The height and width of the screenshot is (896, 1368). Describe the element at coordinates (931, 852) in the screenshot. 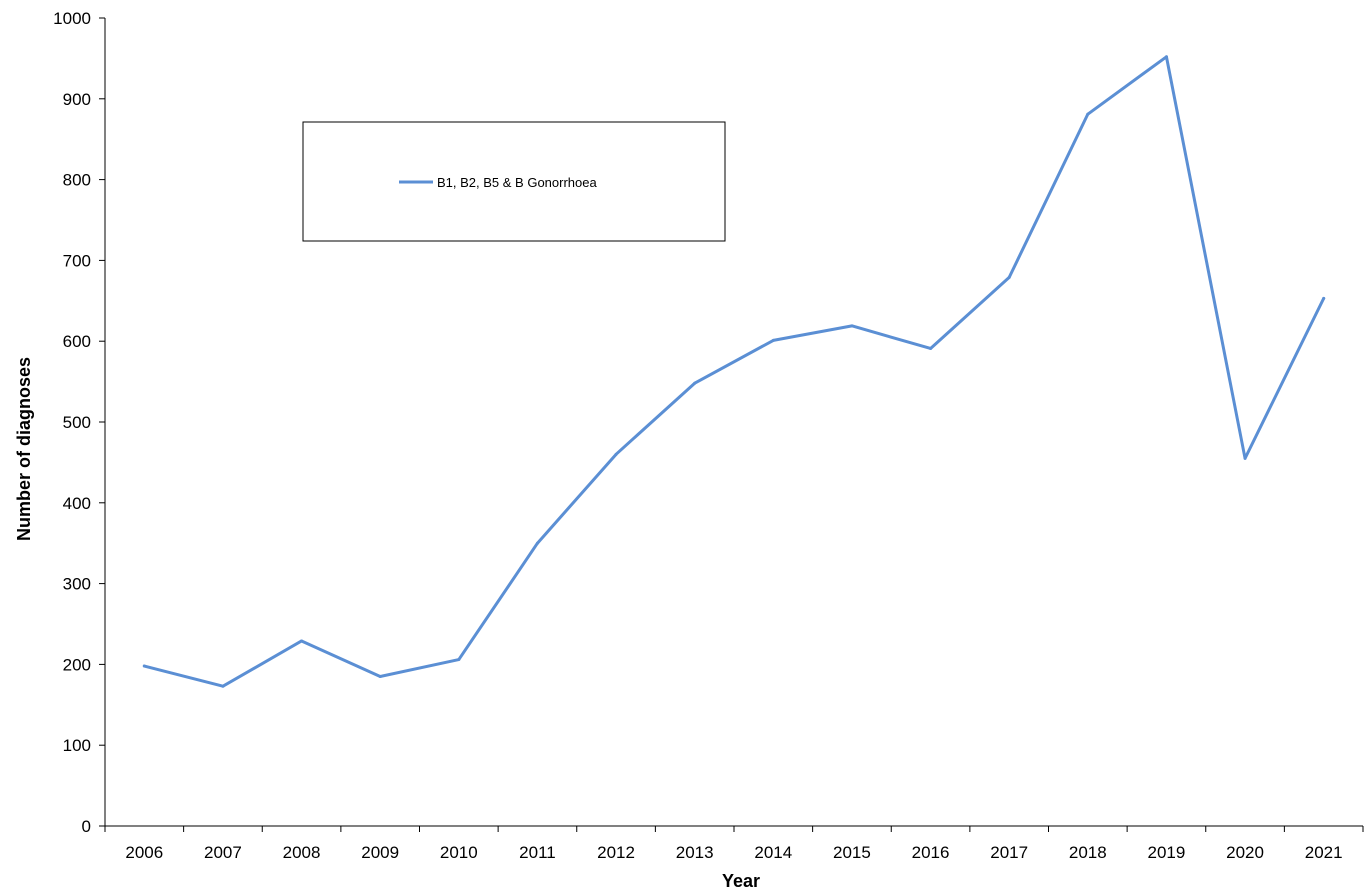

I see `x-tick-label: 2016` at that location.